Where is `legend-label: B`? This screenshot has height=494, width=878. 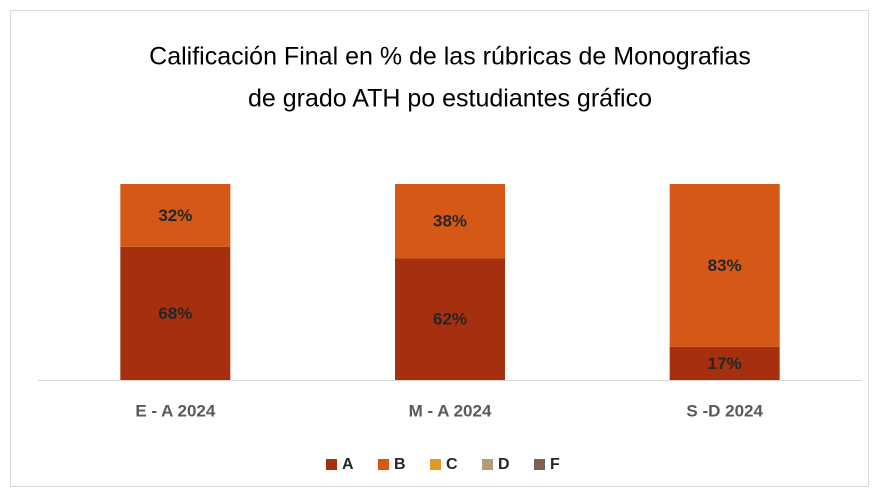 legend-label: B is located at coordinates (400, 464).